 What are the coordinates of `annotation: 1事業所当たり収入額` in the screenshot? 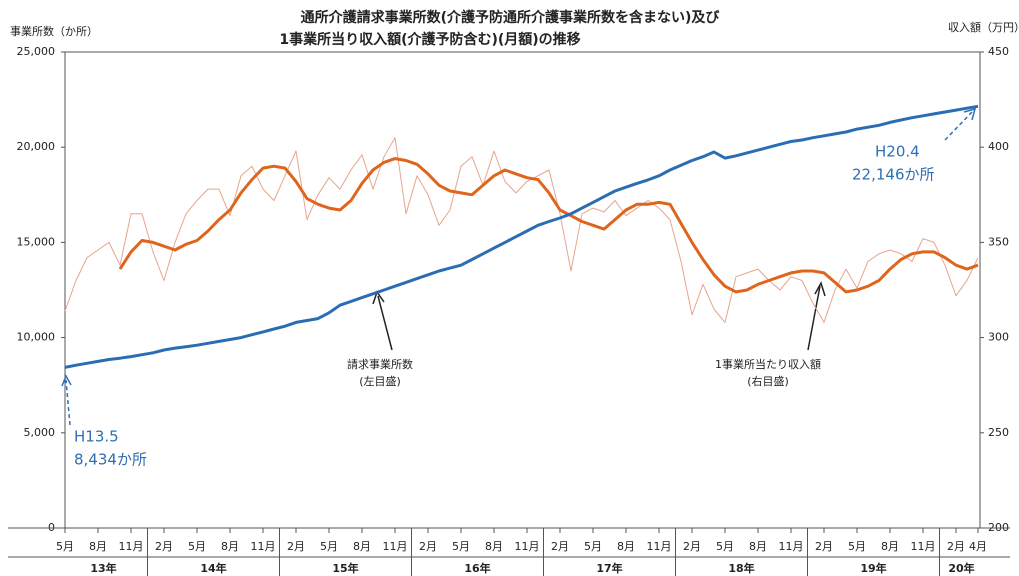 It's located at (768, 364).